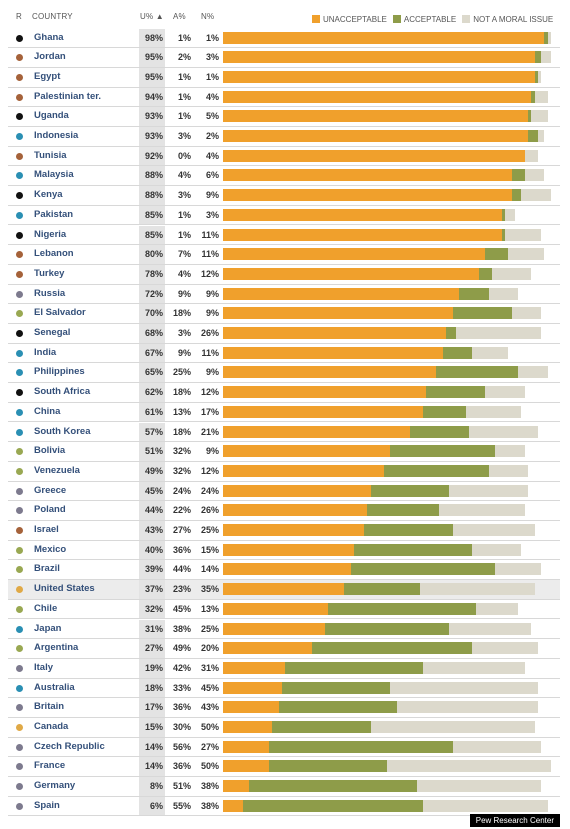 The image size is (570, 829). I want to click on acceptable-value: 3%, so click(184, 195).